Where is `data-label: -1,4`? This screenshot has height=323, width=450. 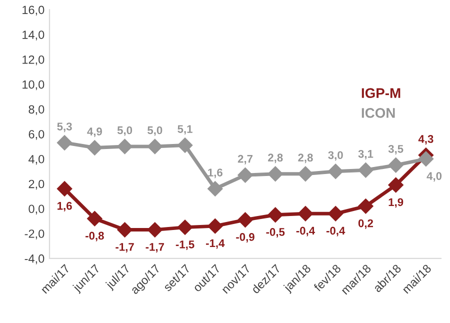
data-label: -1,4 is located at coordinates (215, 244).